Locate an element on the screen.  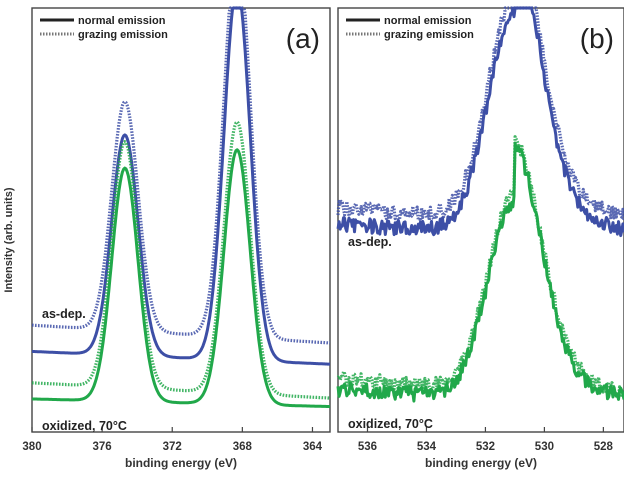
x-tick-label: 528 is located at coordinates (604, 447).